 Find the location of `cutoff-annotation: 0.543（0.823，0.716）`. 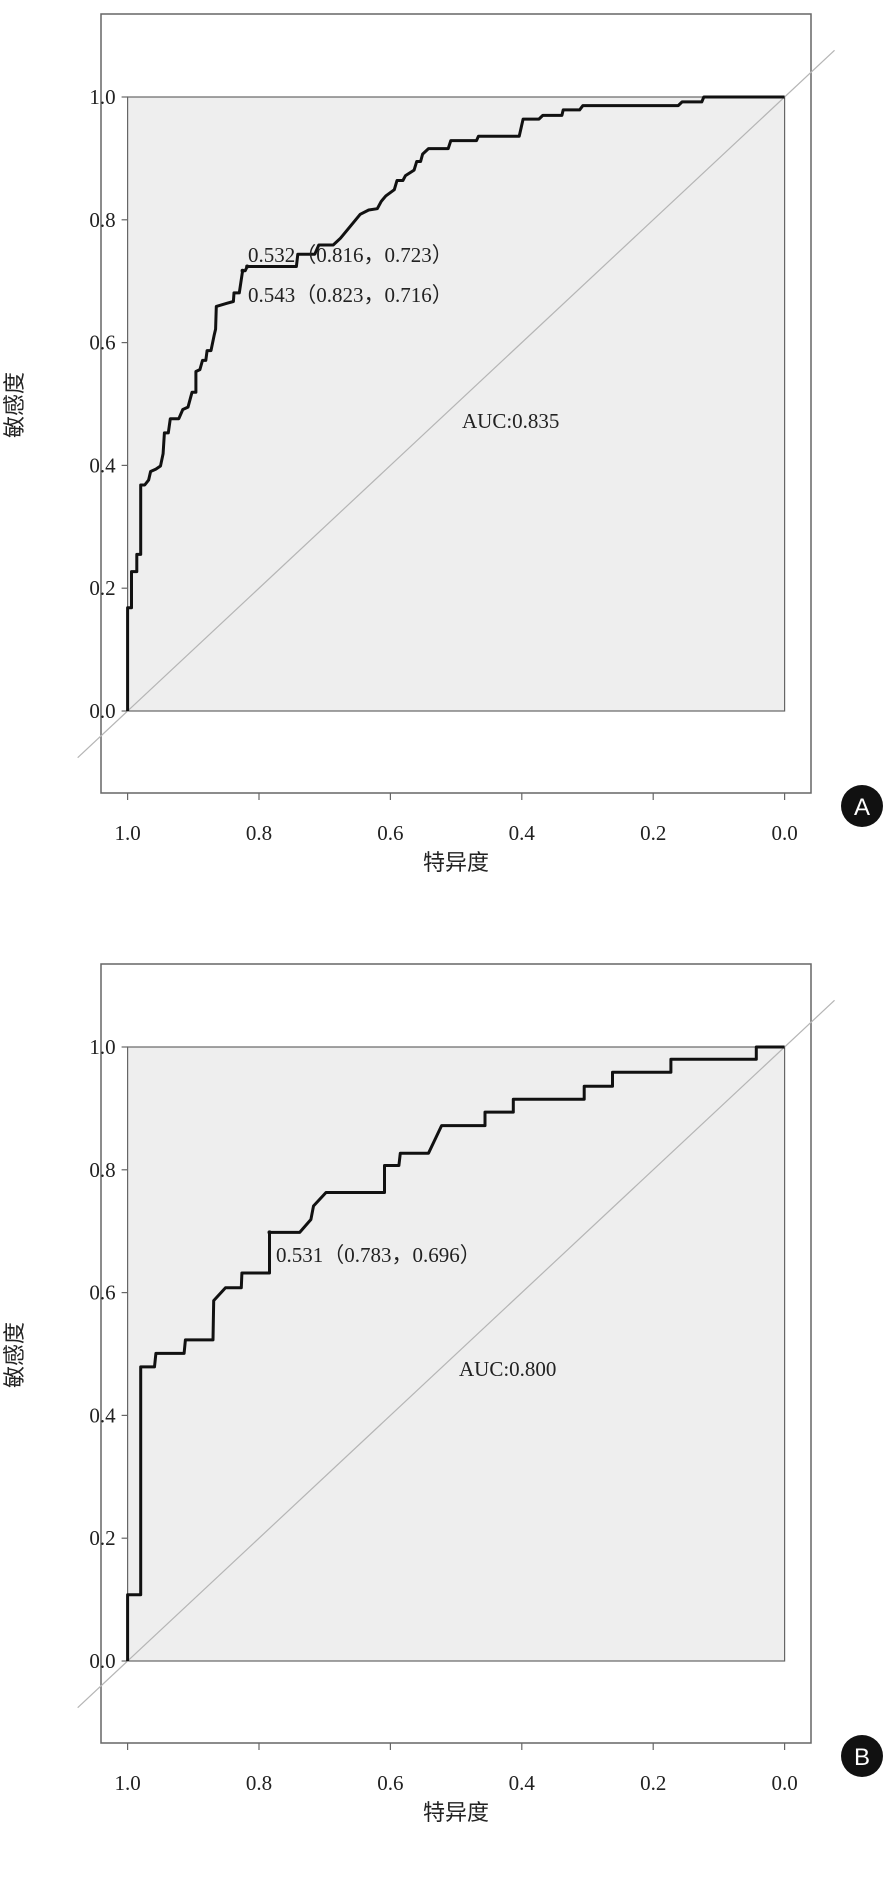

cutoff-annotation: 0.543（0.823，0.716） is located at coordinates (350, 295).